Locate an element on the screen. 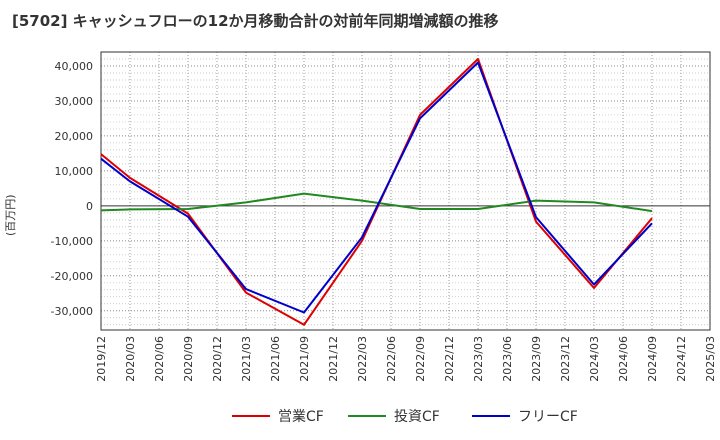 This screenshot has height=440, width=720. x-tick-label: 2023/03 is located at coordinates (478, 359).